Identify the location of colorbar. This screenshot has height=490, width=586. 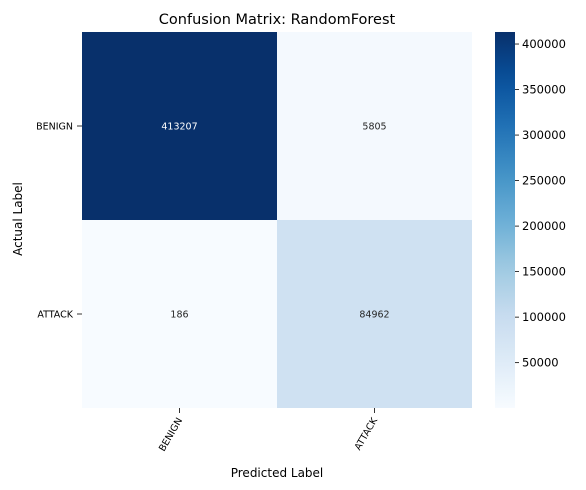
(505, 220).